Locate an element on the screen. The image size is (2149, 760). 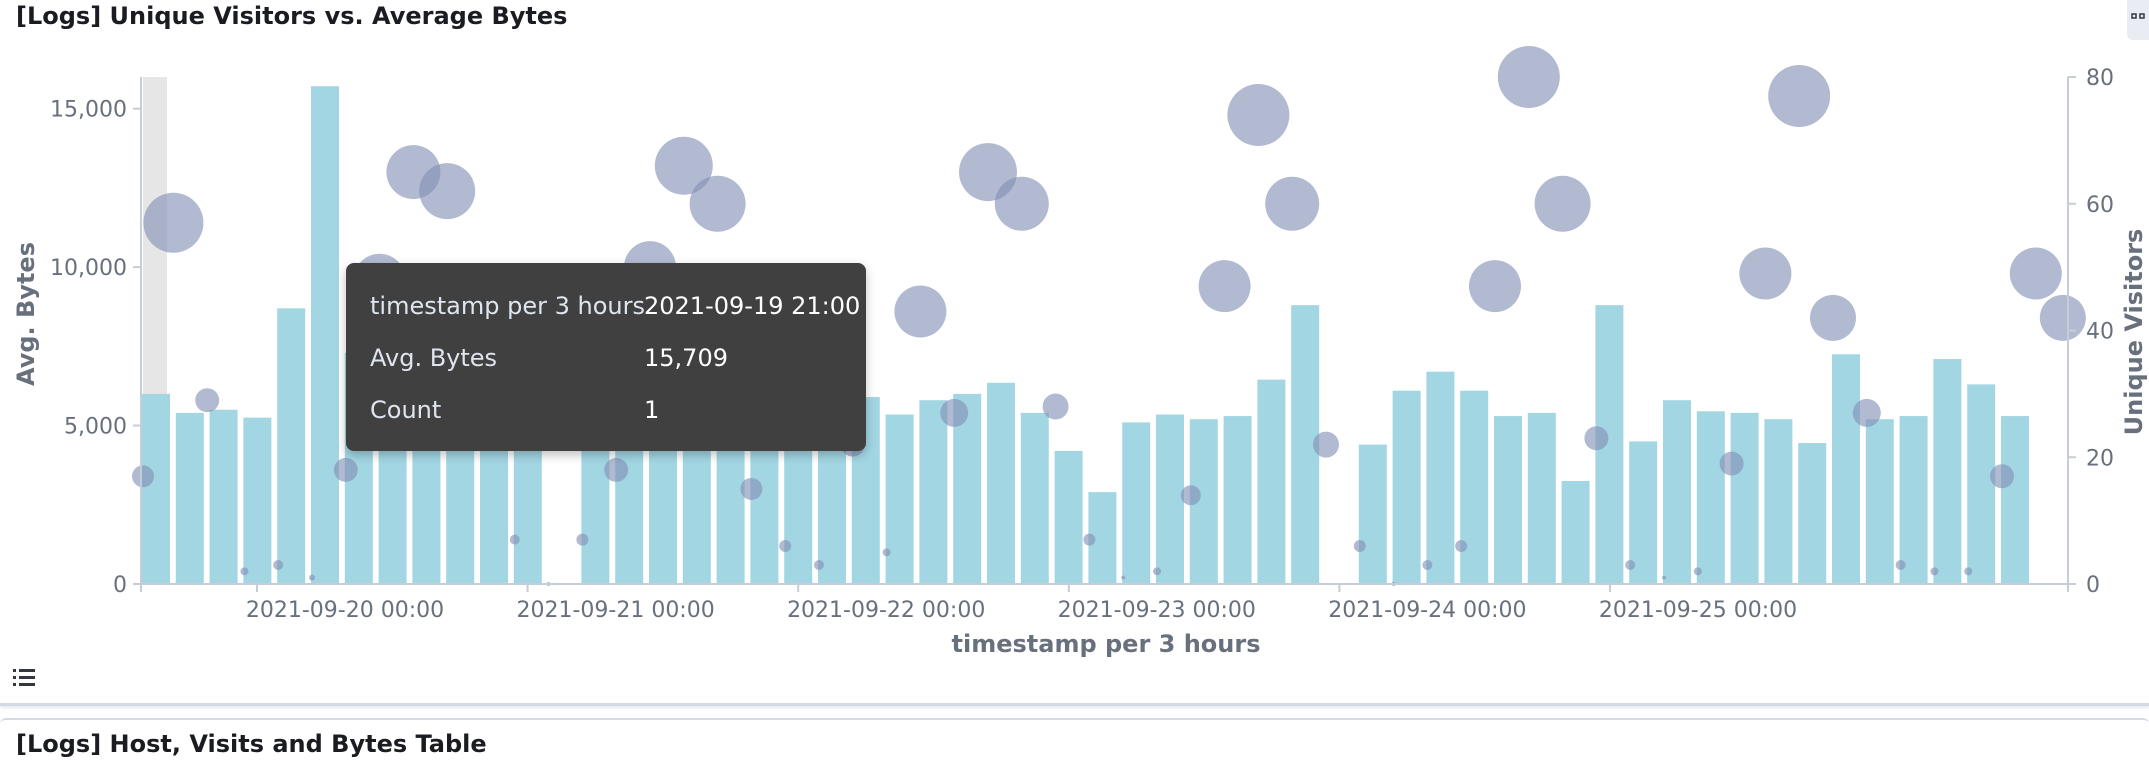
legend-toggle-button is located at coordinates (24, 678).